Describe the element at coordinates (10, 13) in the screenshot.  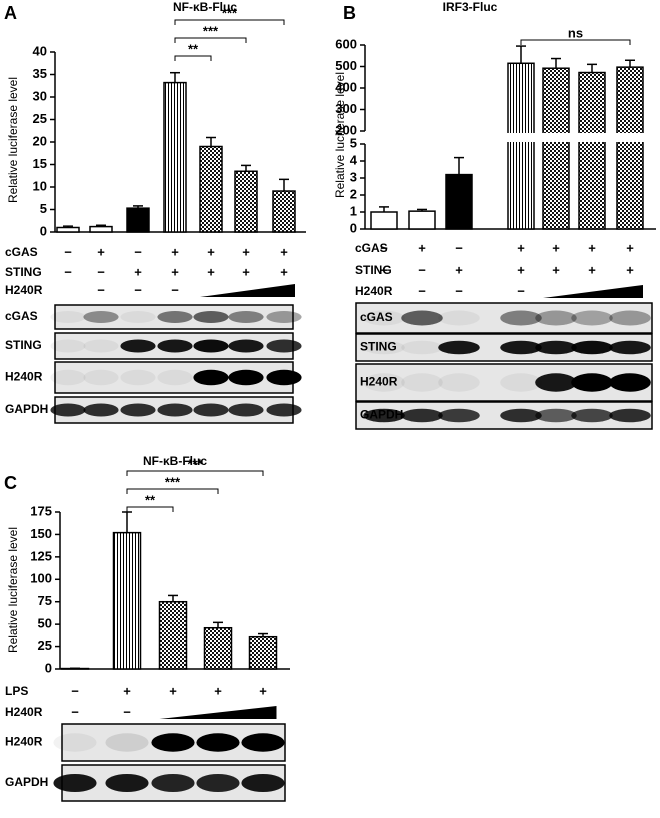
I see `panel-letter: A` at that location.